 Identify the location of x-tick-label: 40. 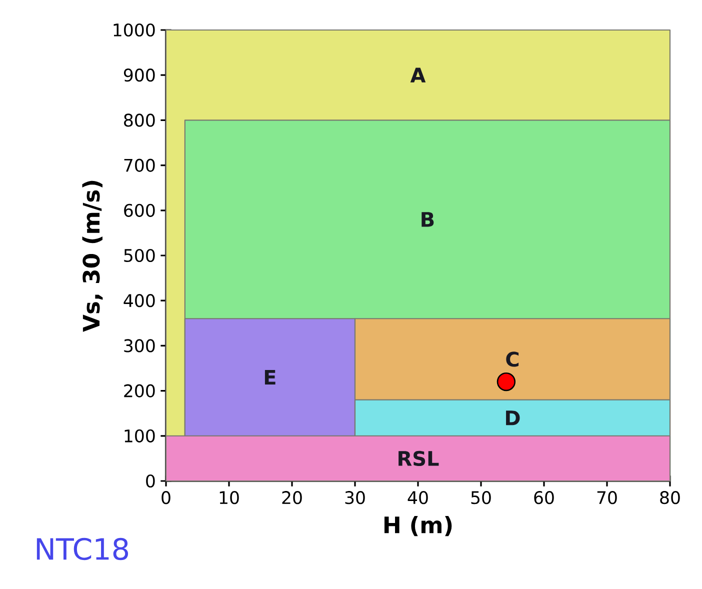
(418, 497).